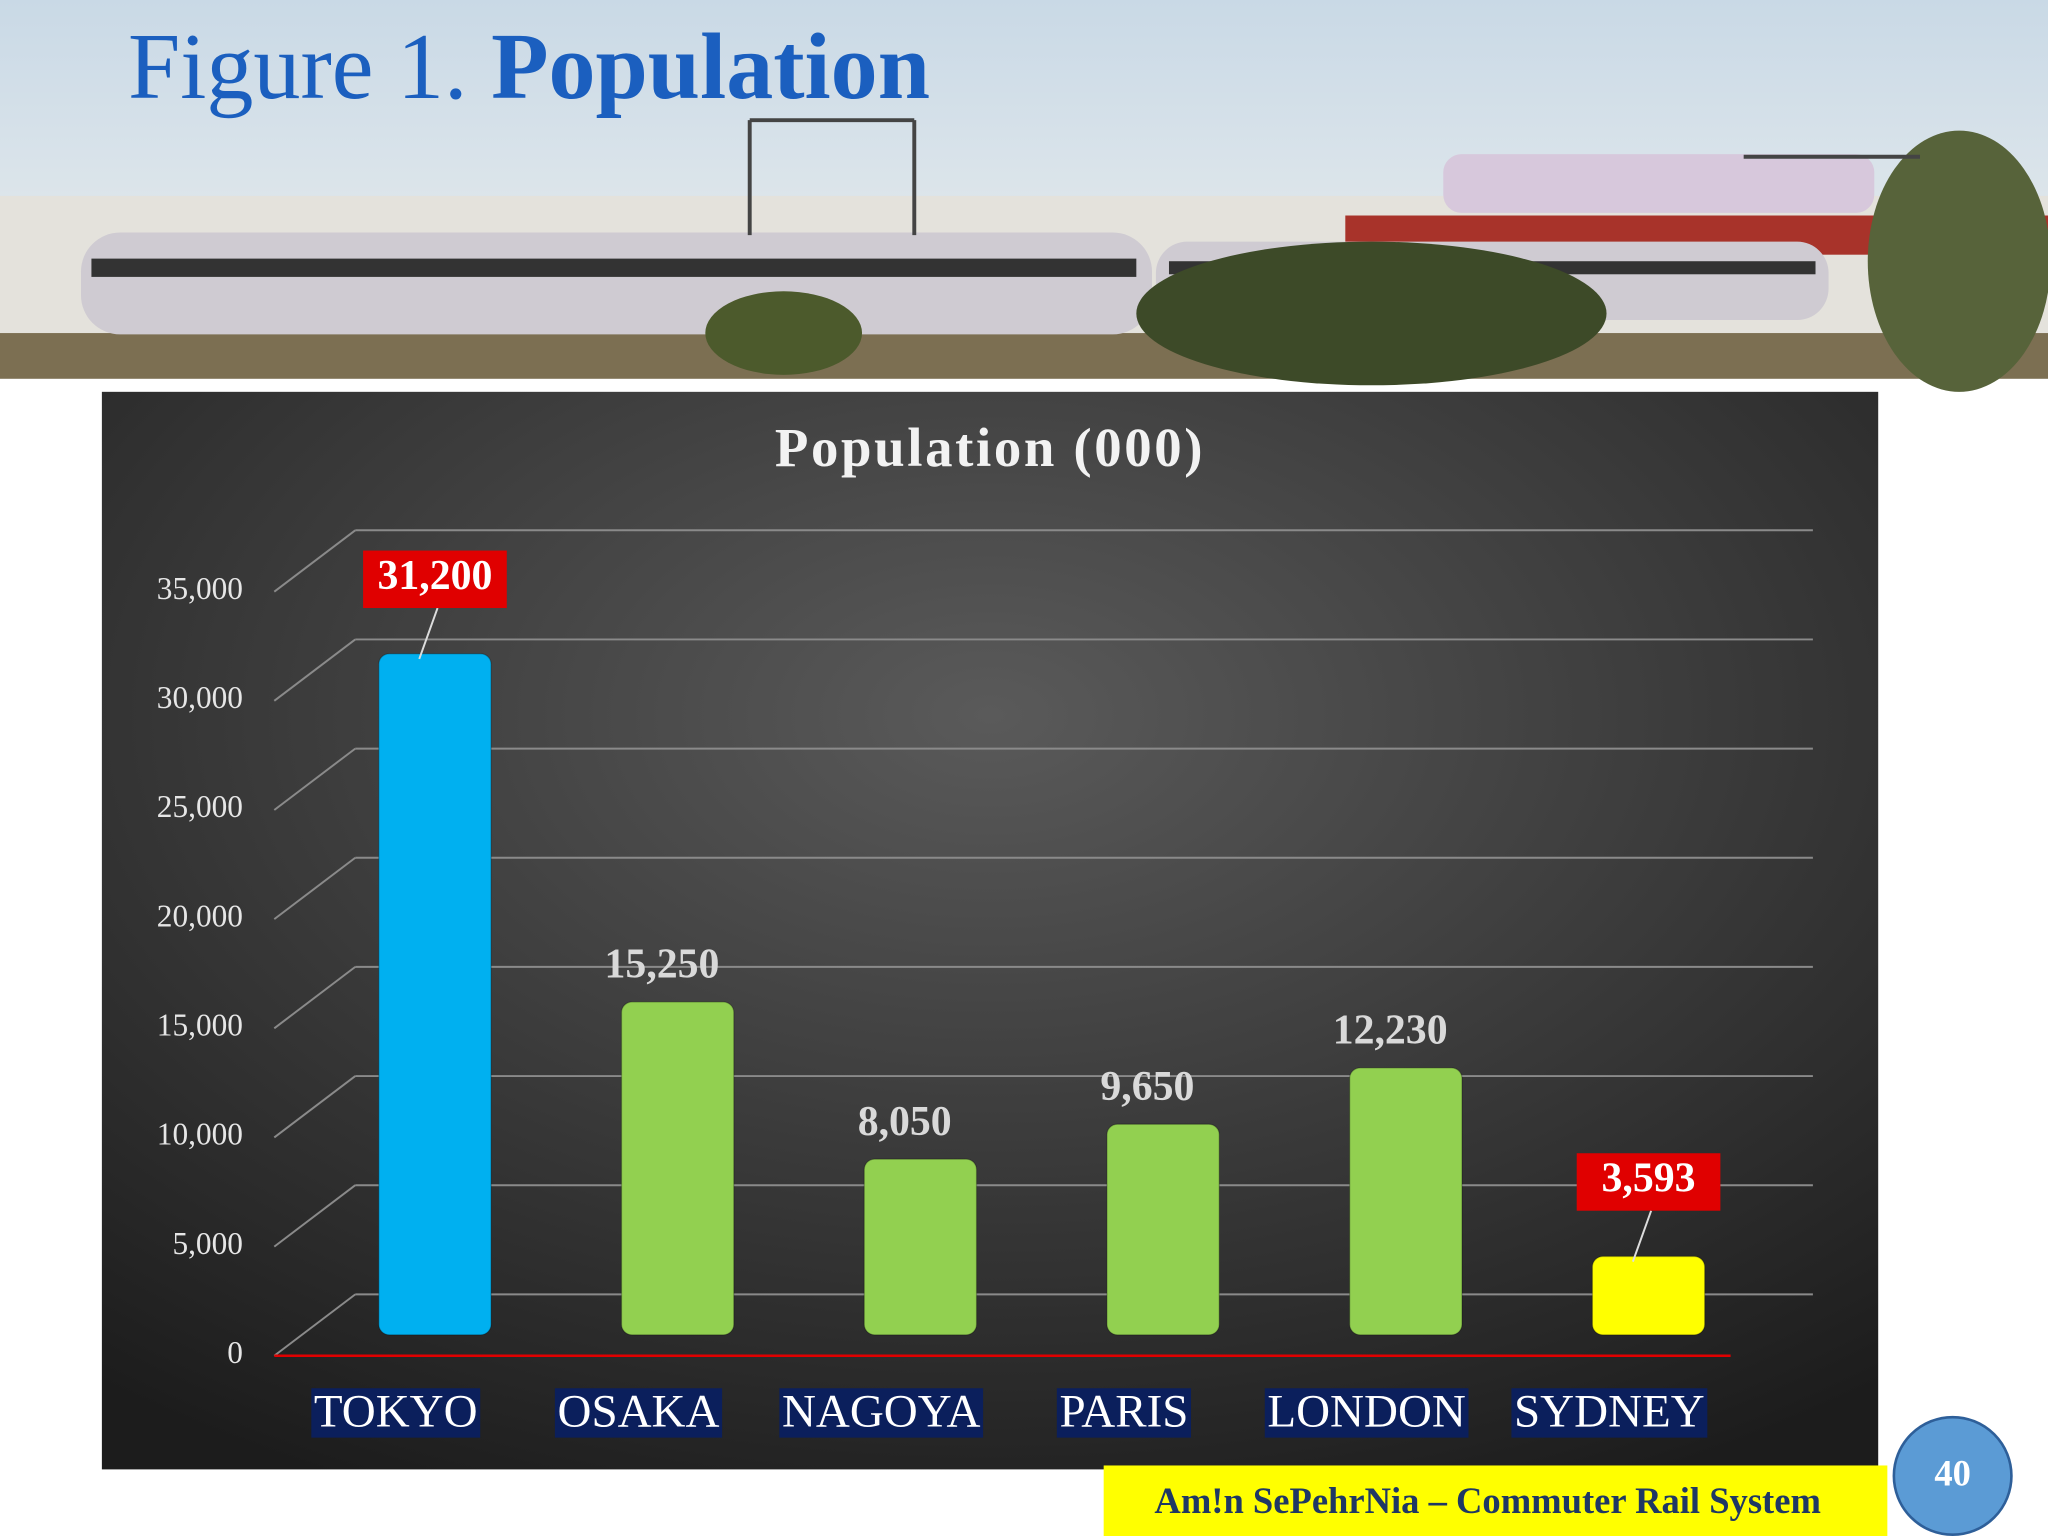 The width and height of the screenshot is (2048, 1536). I want to click on value-label: 3,593, so click(1649, 1179).